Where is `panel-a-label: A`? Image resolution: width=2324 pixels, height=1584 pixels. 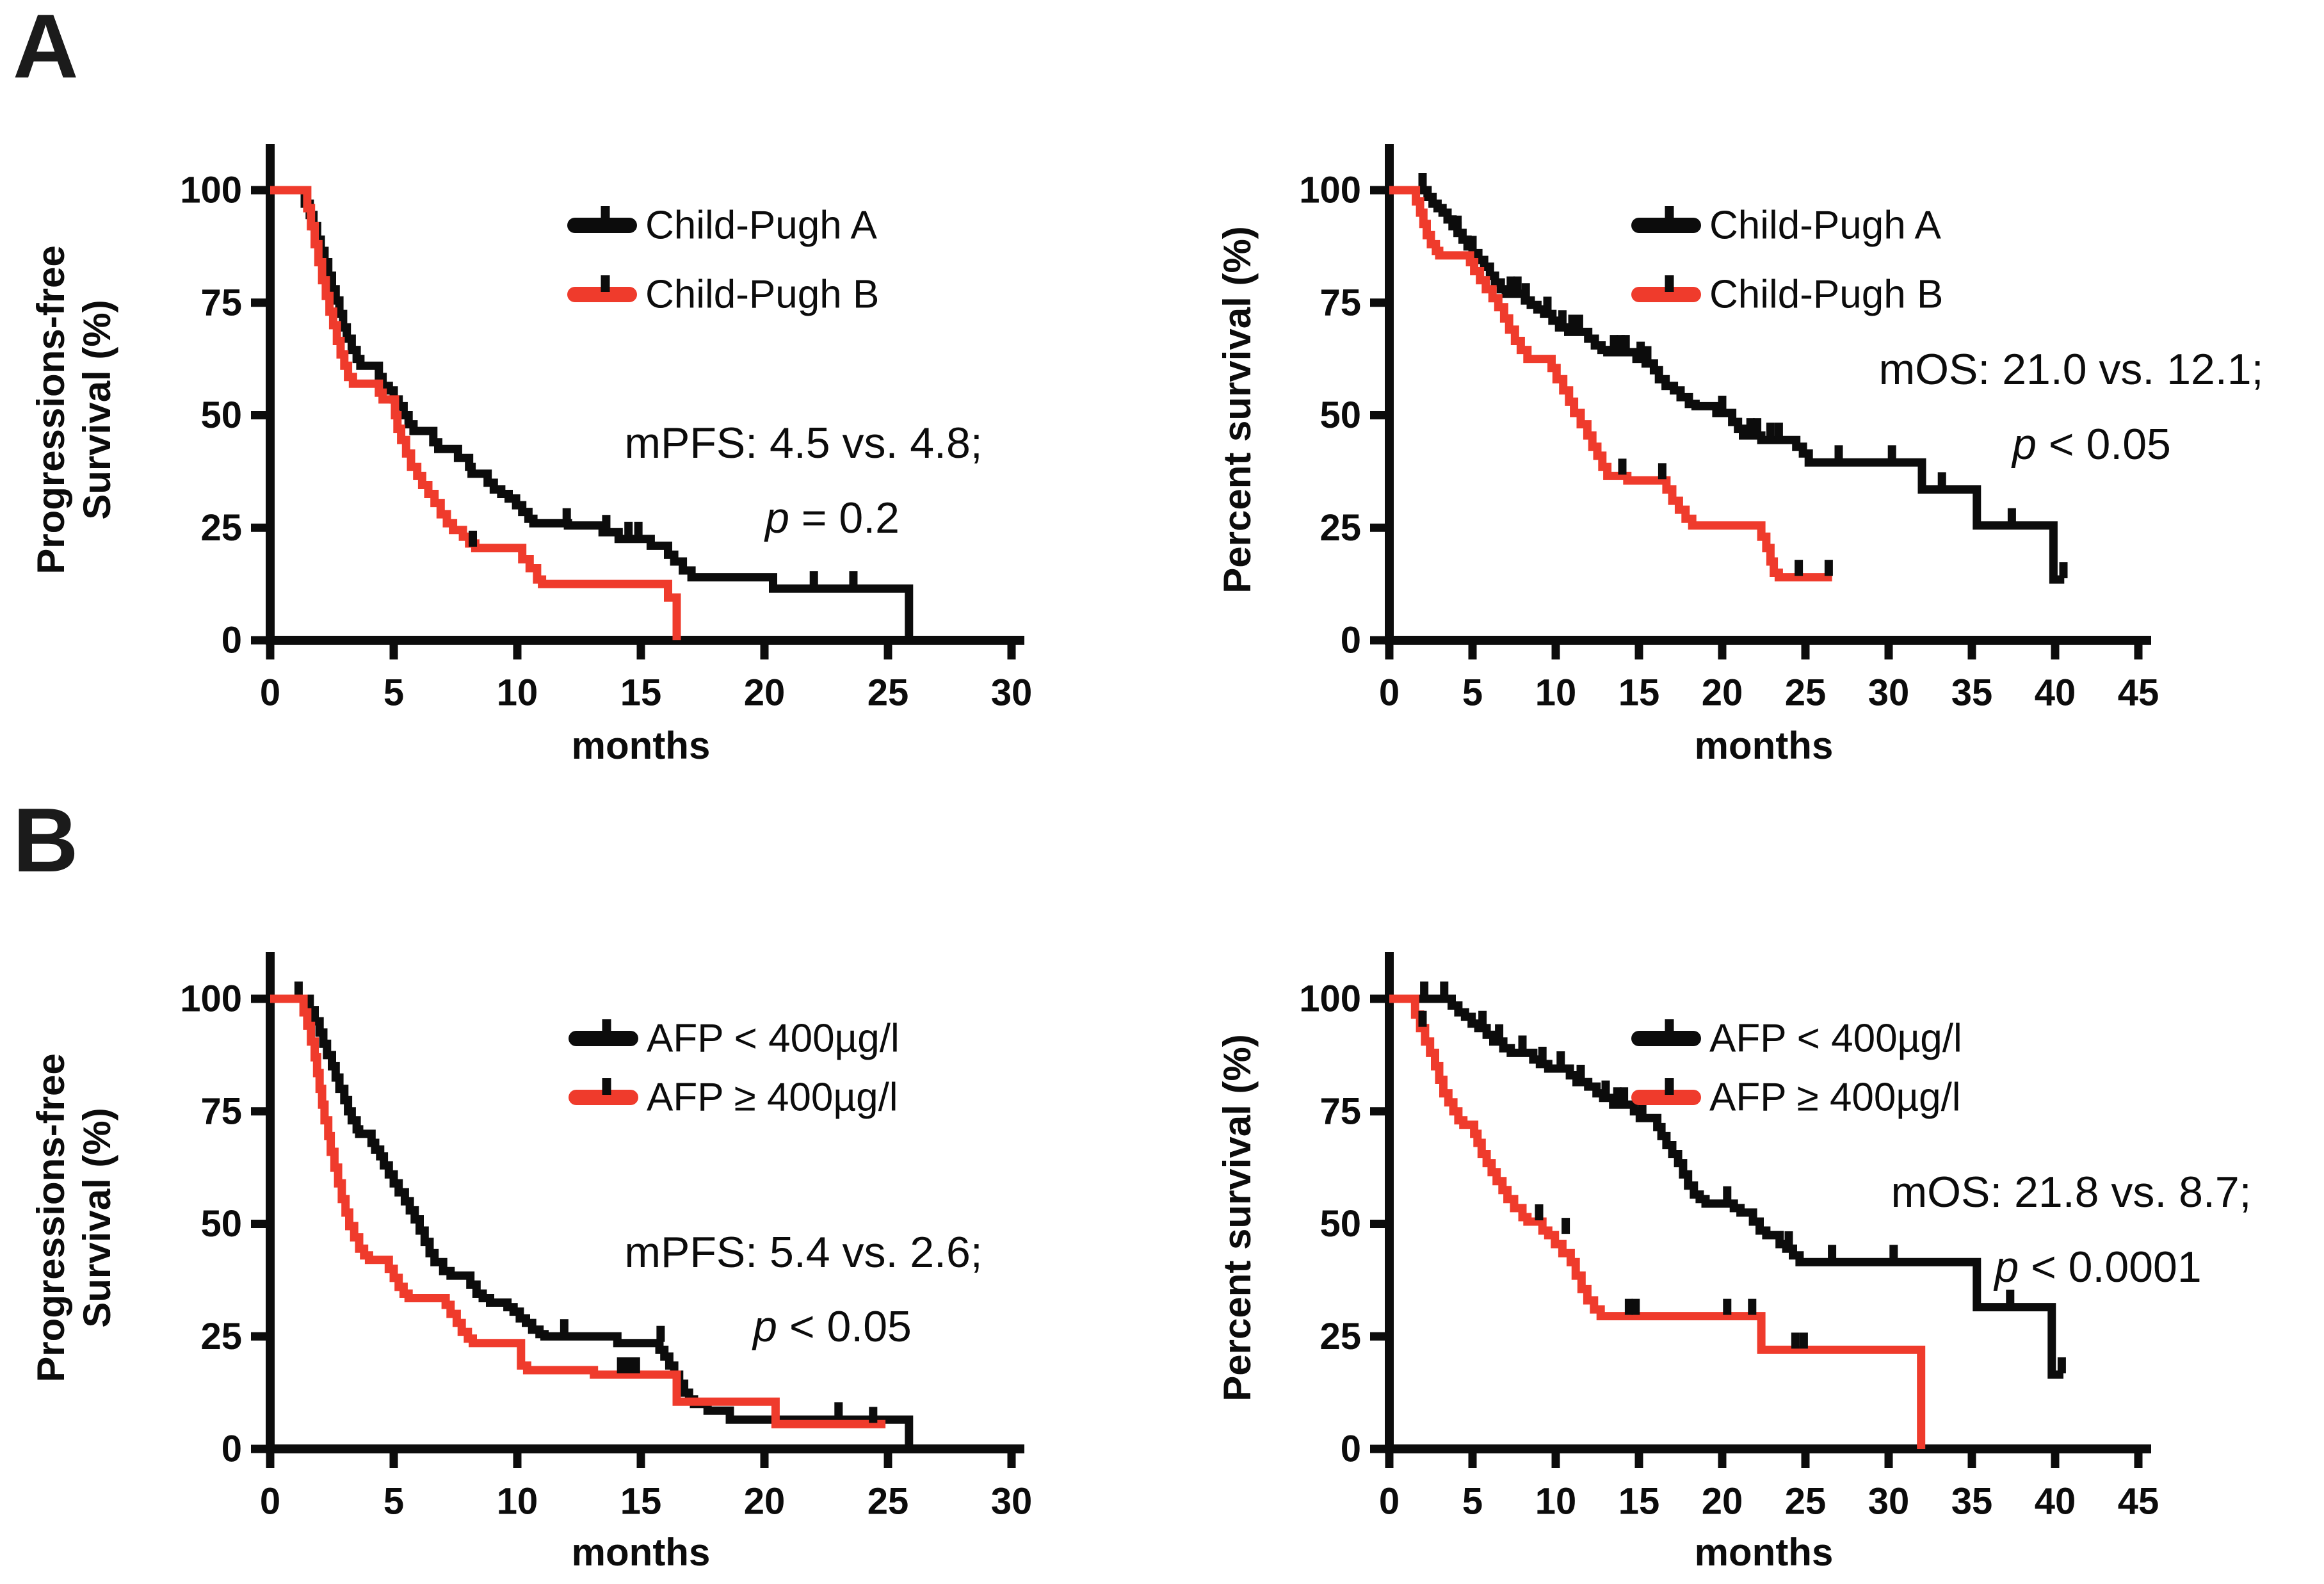
panel-a-label: A is located at coordinates (46, 48).